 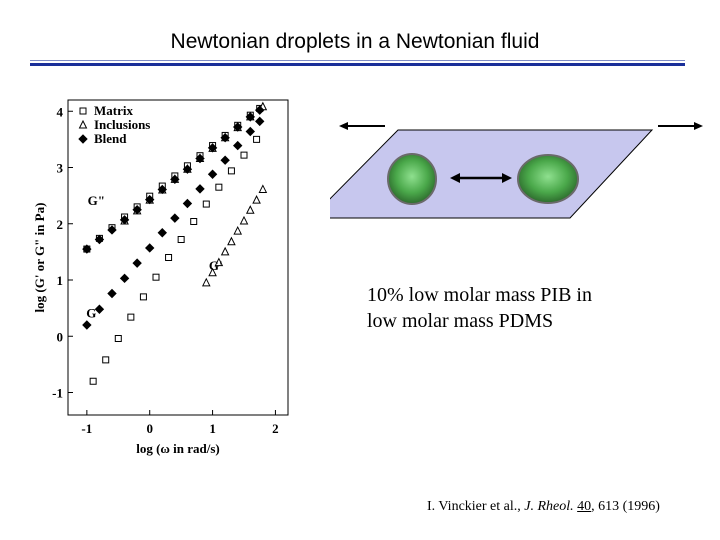 What do you see at coordinates (60, 224) in the screenshot?
I see `y-tick-label: 2` at bounding box center [60, 224].